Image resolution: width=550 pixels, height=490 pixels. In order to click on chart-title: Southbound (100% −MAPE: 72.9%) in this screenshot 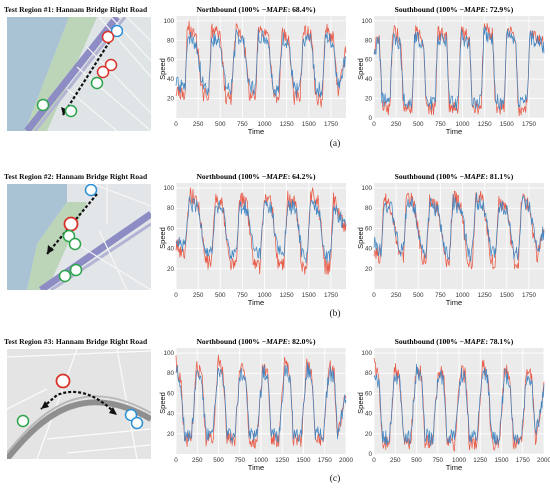, I will do `click(454, 9)`.